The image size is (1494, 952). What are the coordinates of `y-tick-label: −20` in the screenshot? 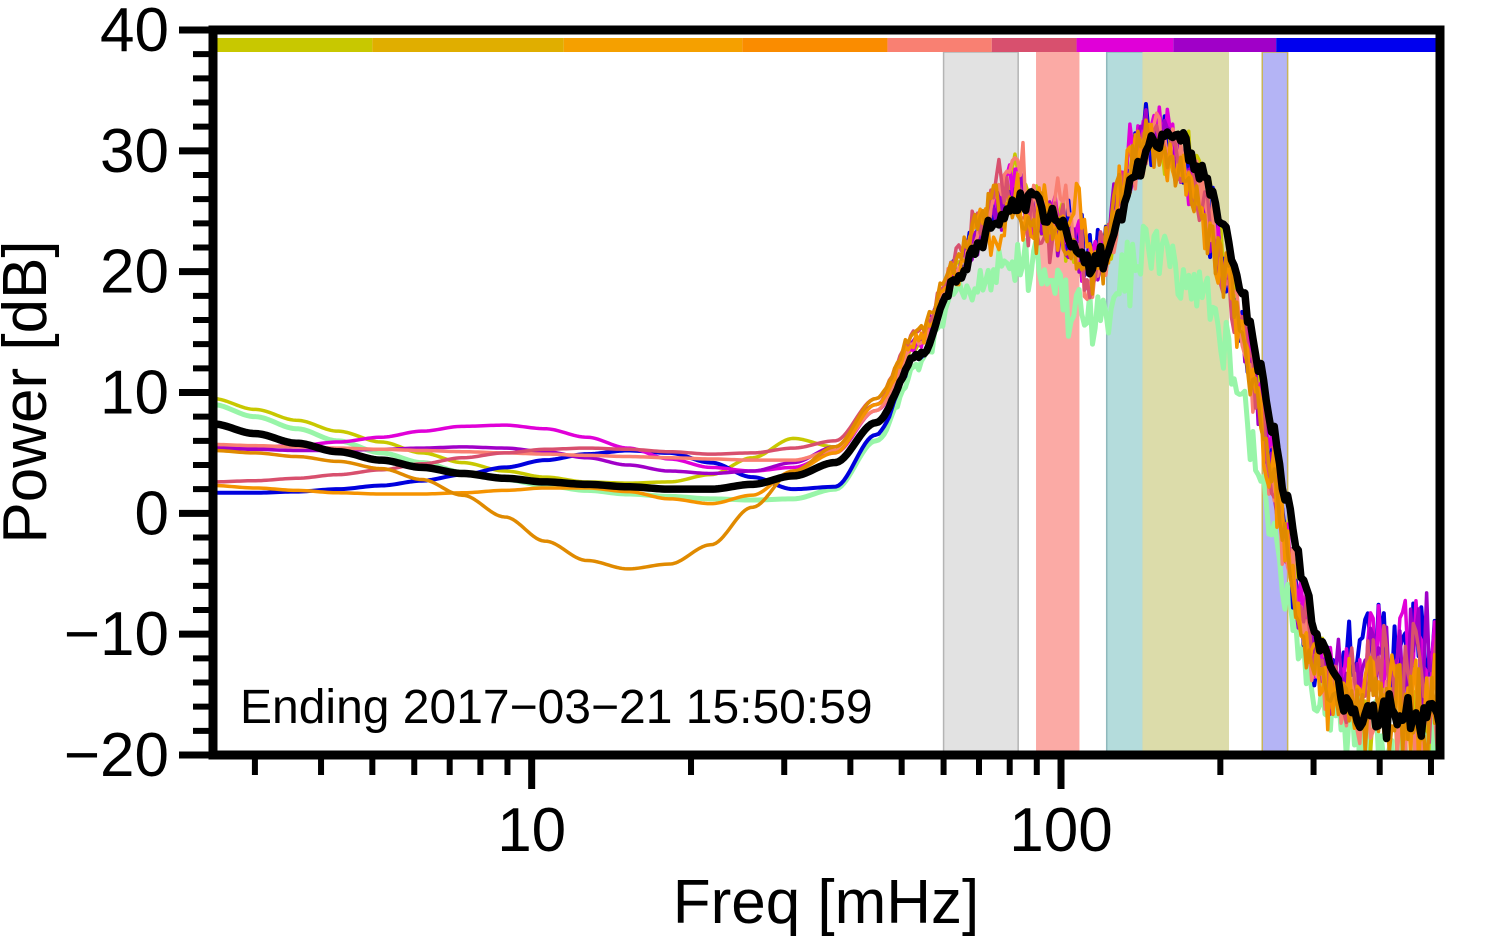 It's located at (116, 755).